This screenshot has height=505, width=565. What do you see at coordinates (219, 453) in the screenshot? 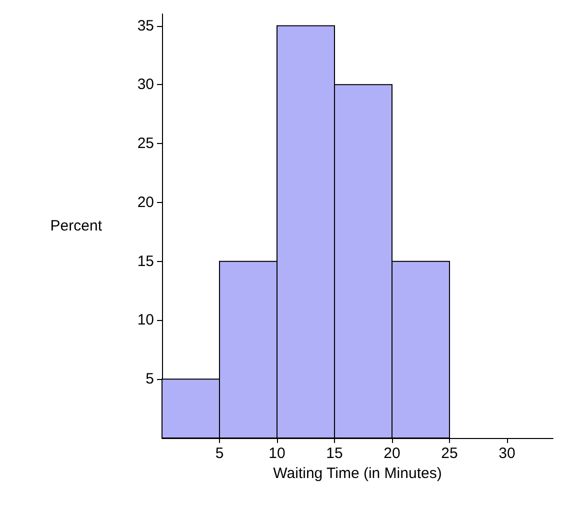
I see `x-tick-label: 5` at bounding box center [219, 453].